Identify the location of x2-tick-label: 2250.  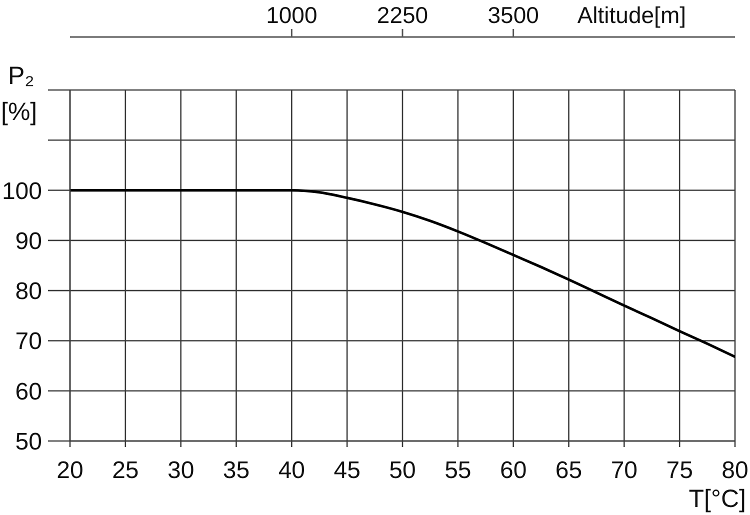
(402, 15).